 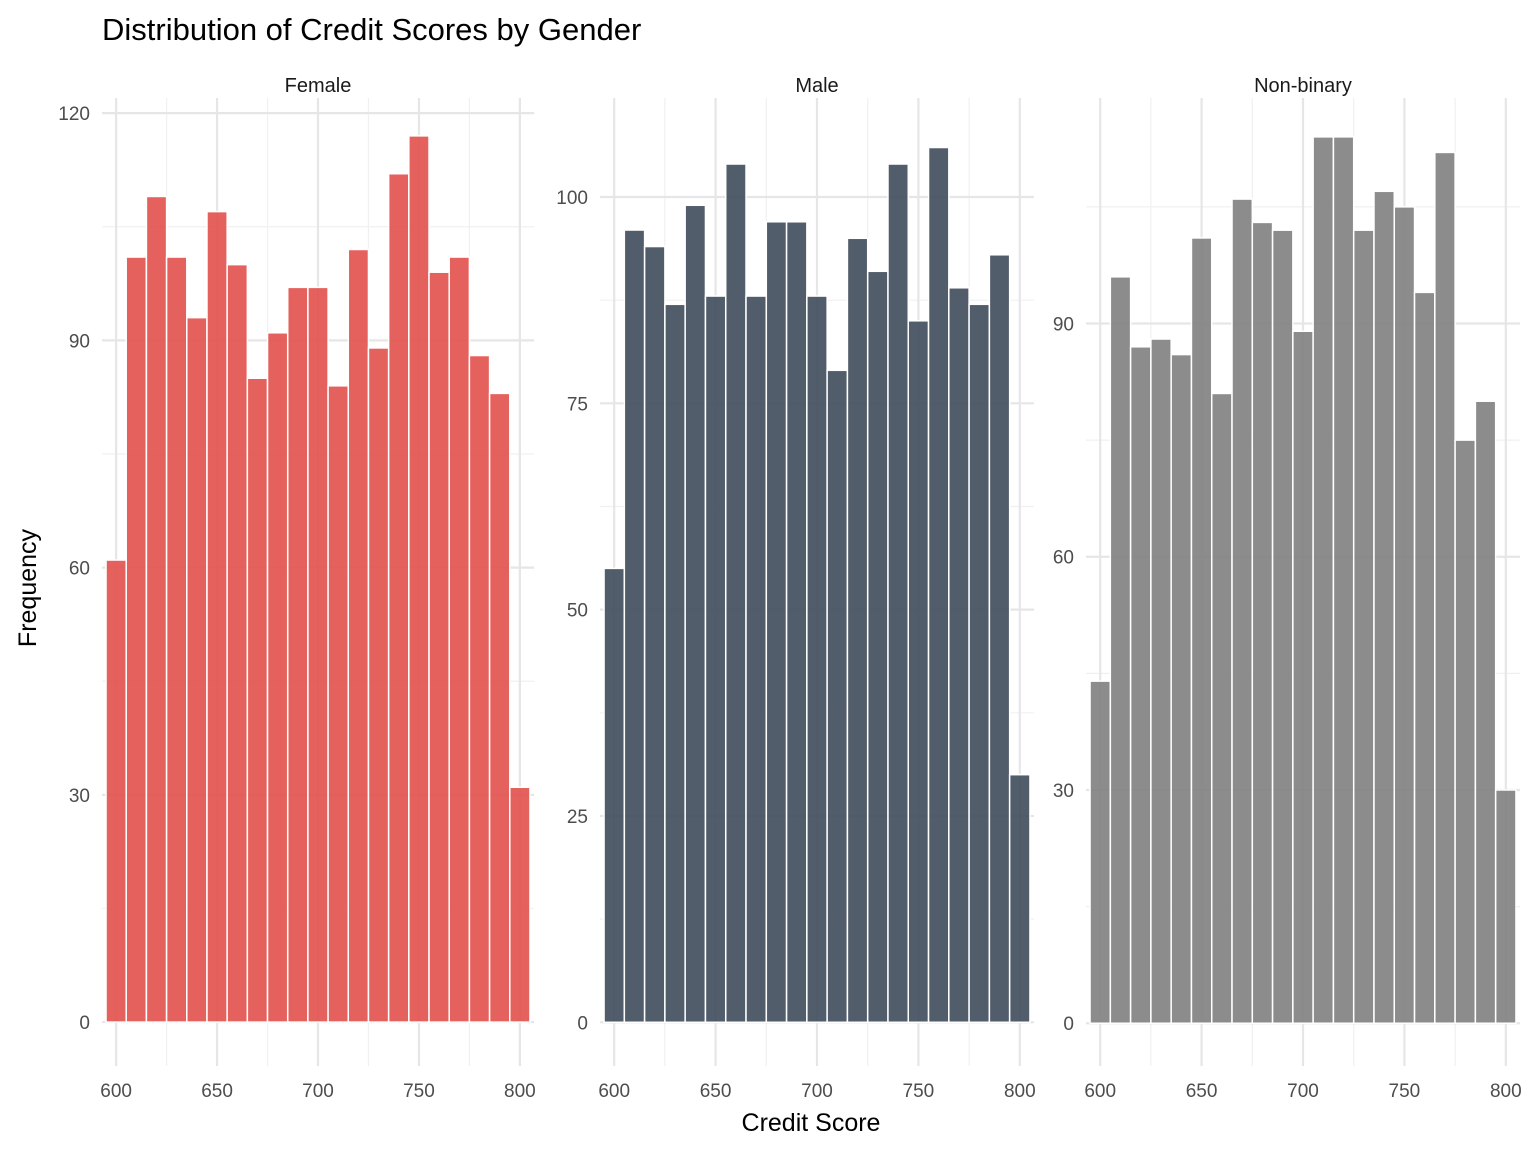 I want to click on facet-strip-label: Male, so click(x=816, y=86).